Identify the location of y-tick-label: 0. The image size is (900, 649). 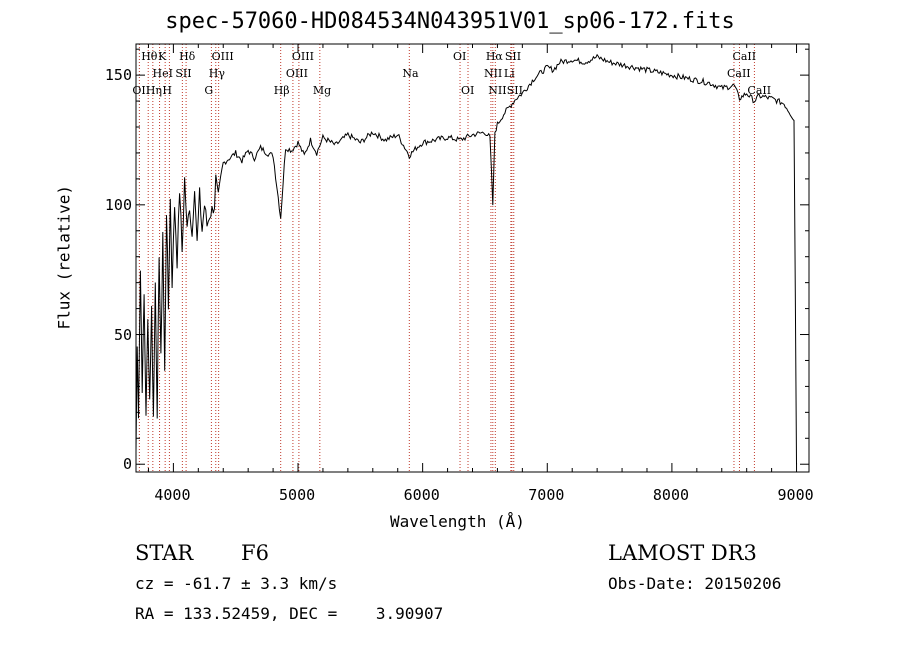
(127, 464).